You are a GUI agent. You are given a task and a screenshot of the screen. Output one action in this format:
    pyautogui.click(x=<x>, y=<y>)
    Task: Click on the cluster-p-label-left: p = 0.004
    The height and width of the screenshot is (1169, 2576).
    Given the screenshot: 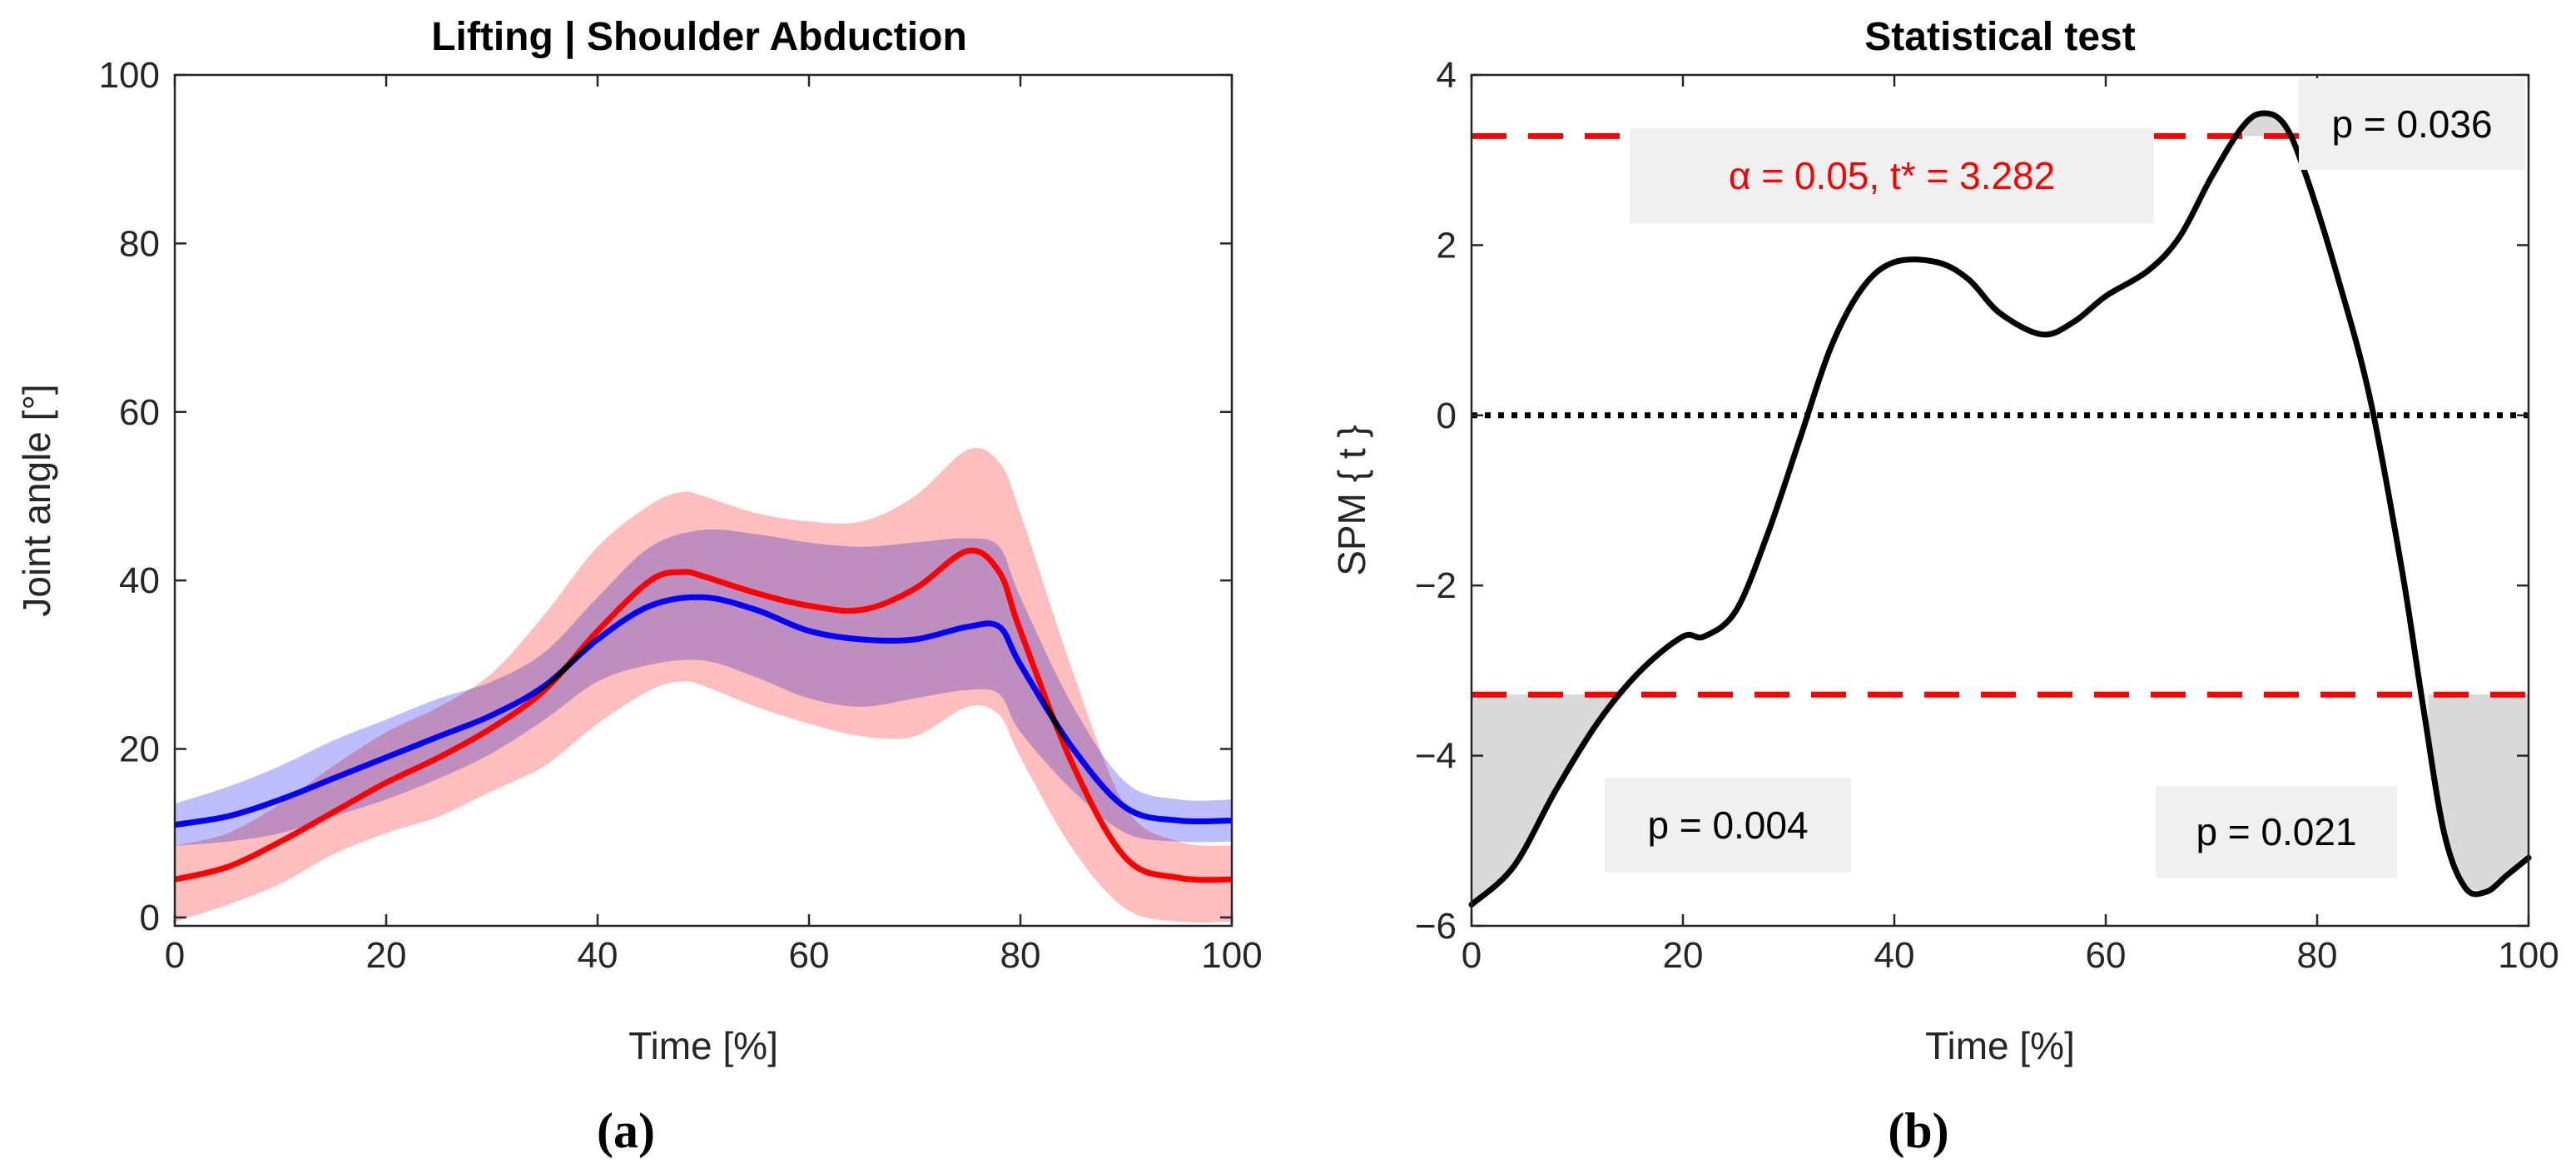 What is the action you would take?
    pyautogui.click(x=1727, y=825)
    